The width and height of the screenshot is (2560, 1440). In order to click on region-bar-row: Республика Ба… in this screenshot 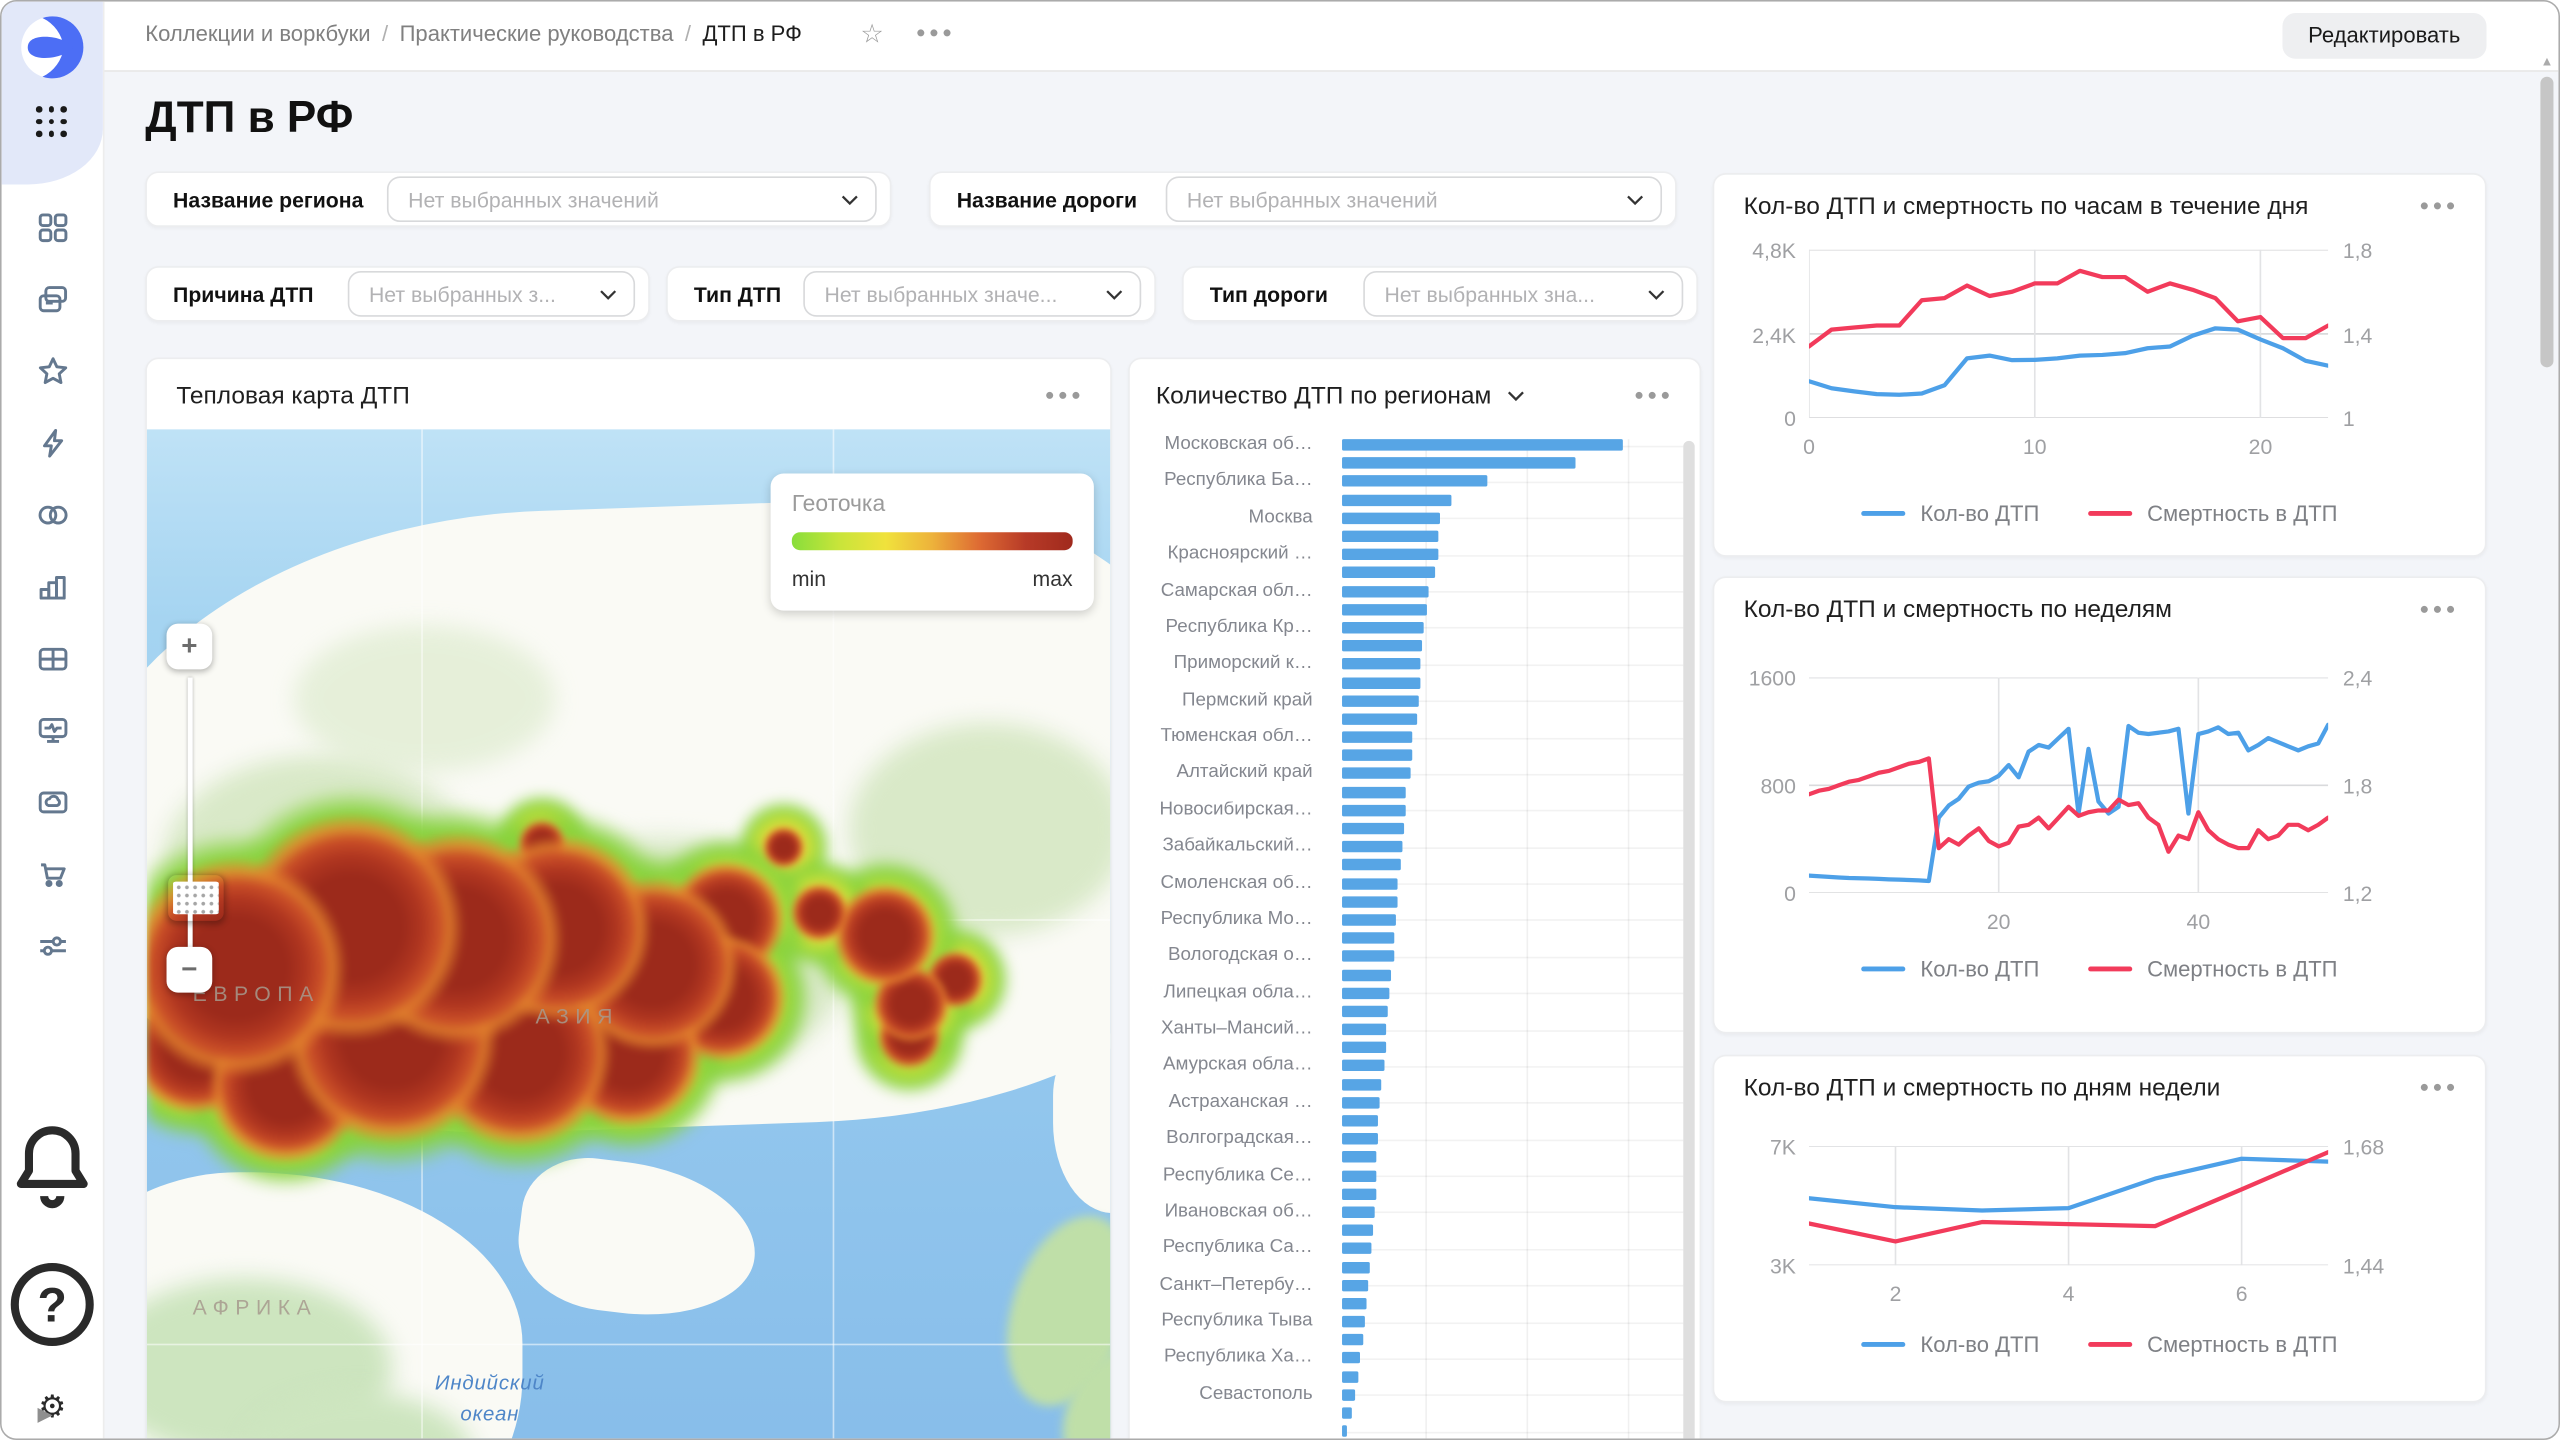, I will do `click(1407, 481)`.